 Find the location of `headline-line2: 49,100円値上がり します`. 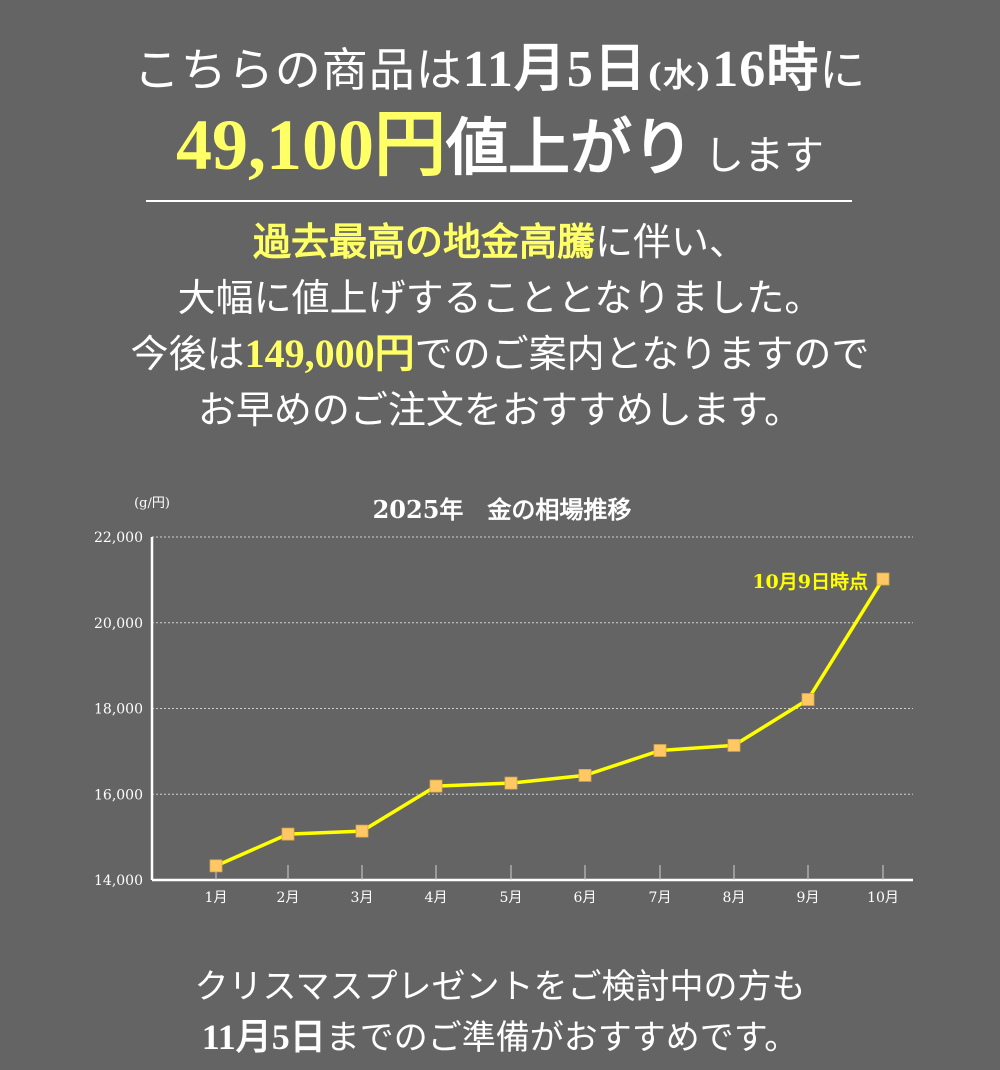

headline-line2: 49,100円値上がり します is located at coordinates (500, 154).